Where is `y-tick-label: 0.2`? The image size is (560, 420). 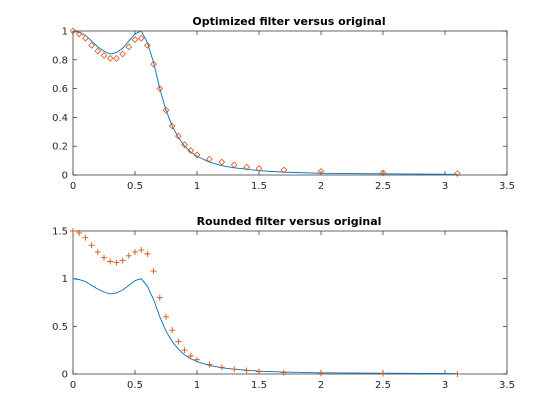 y-tick-label: 0.2 is located at coordinates (60, 147).